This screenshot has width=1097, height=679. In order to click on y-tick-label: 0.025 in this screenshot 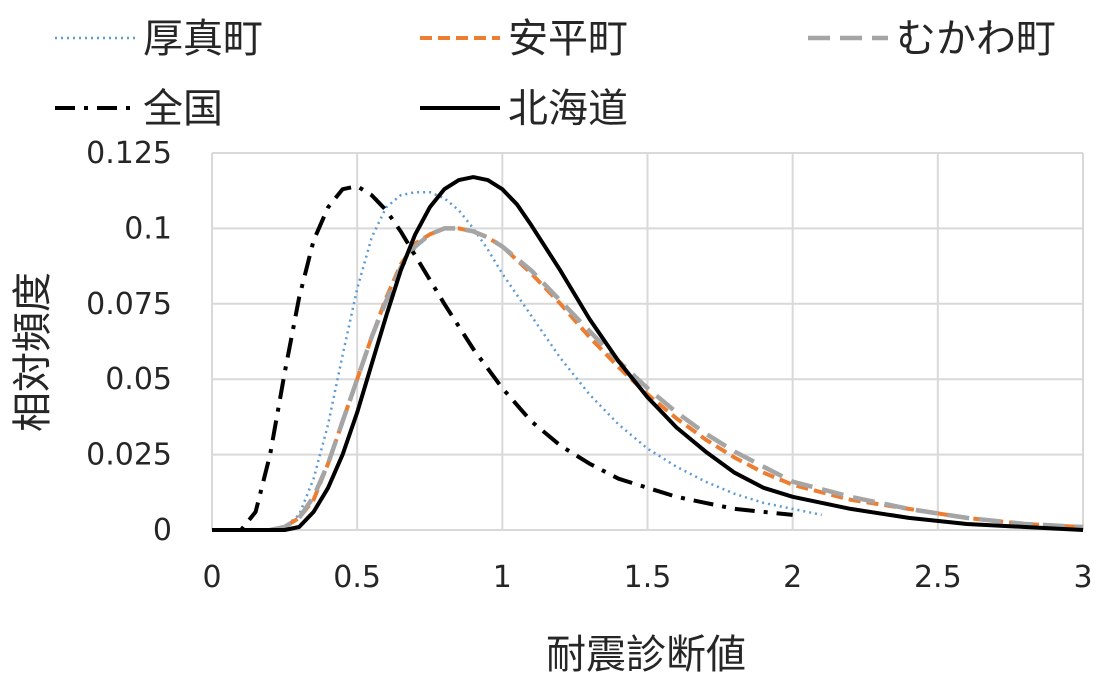, I will do `click(129, 455)`.